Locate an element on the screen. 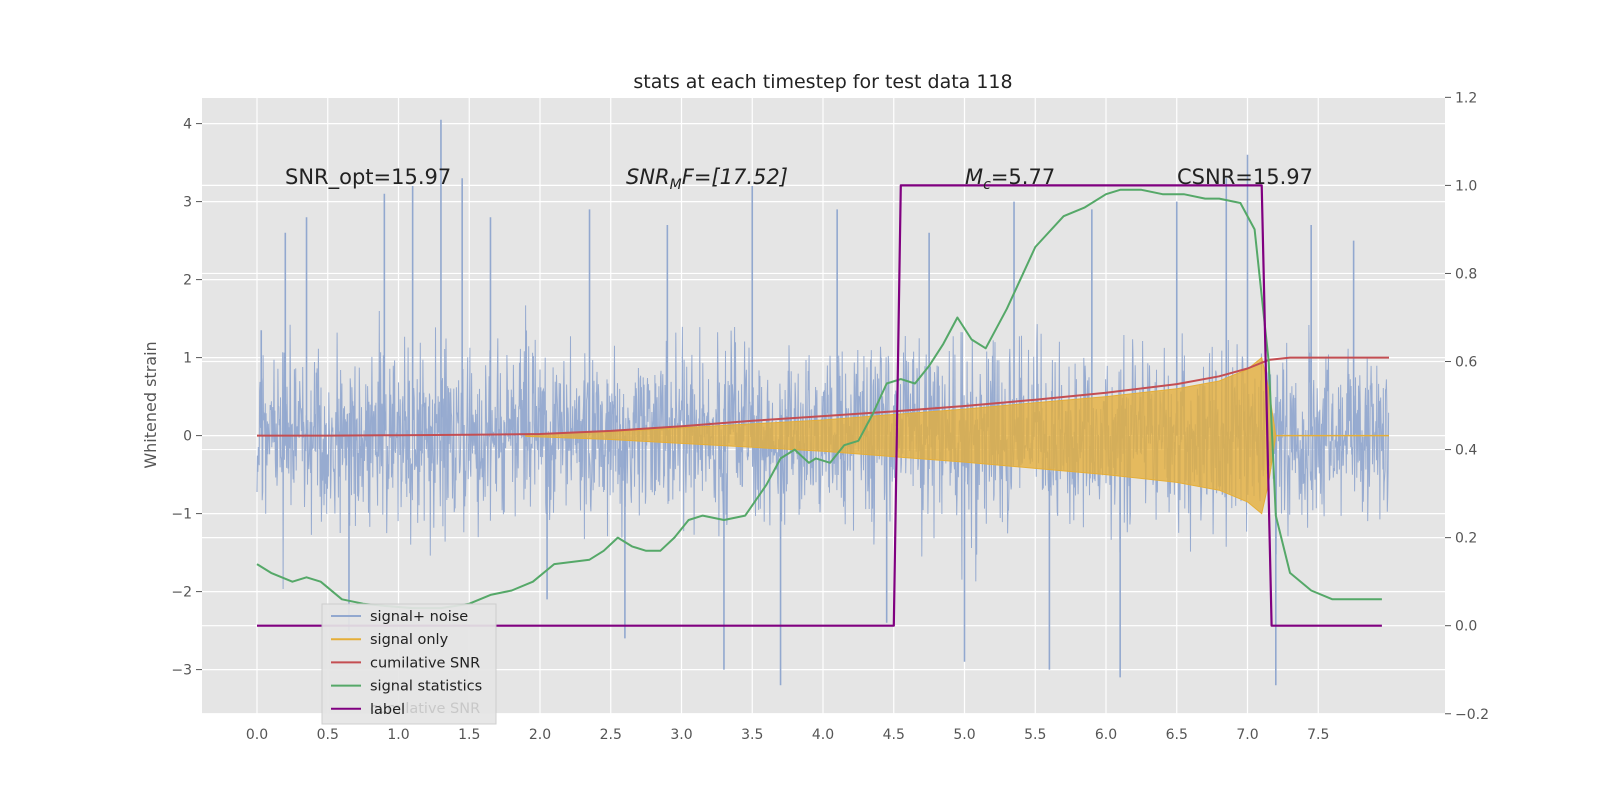  x-tick-label: 0.0 is located at coordinates (257, 735).